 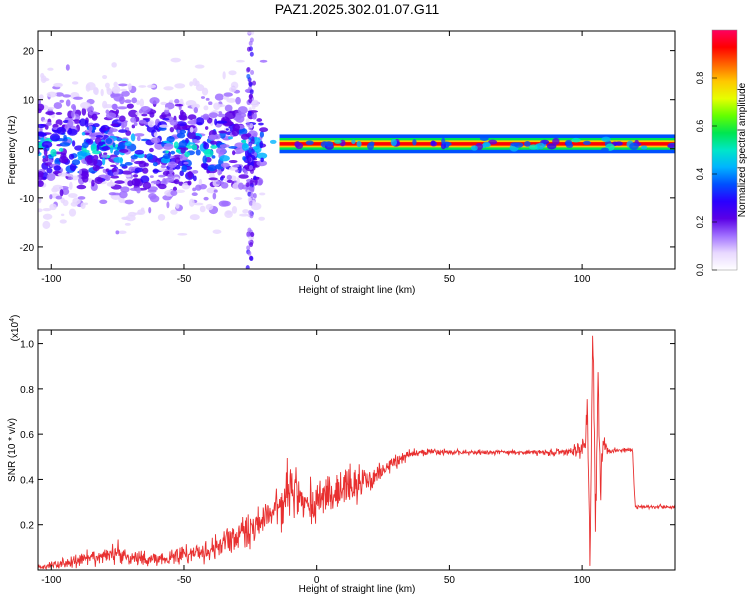 I want to click on spectrogram-y-tick-label: -10, so click(x=27, y=199).